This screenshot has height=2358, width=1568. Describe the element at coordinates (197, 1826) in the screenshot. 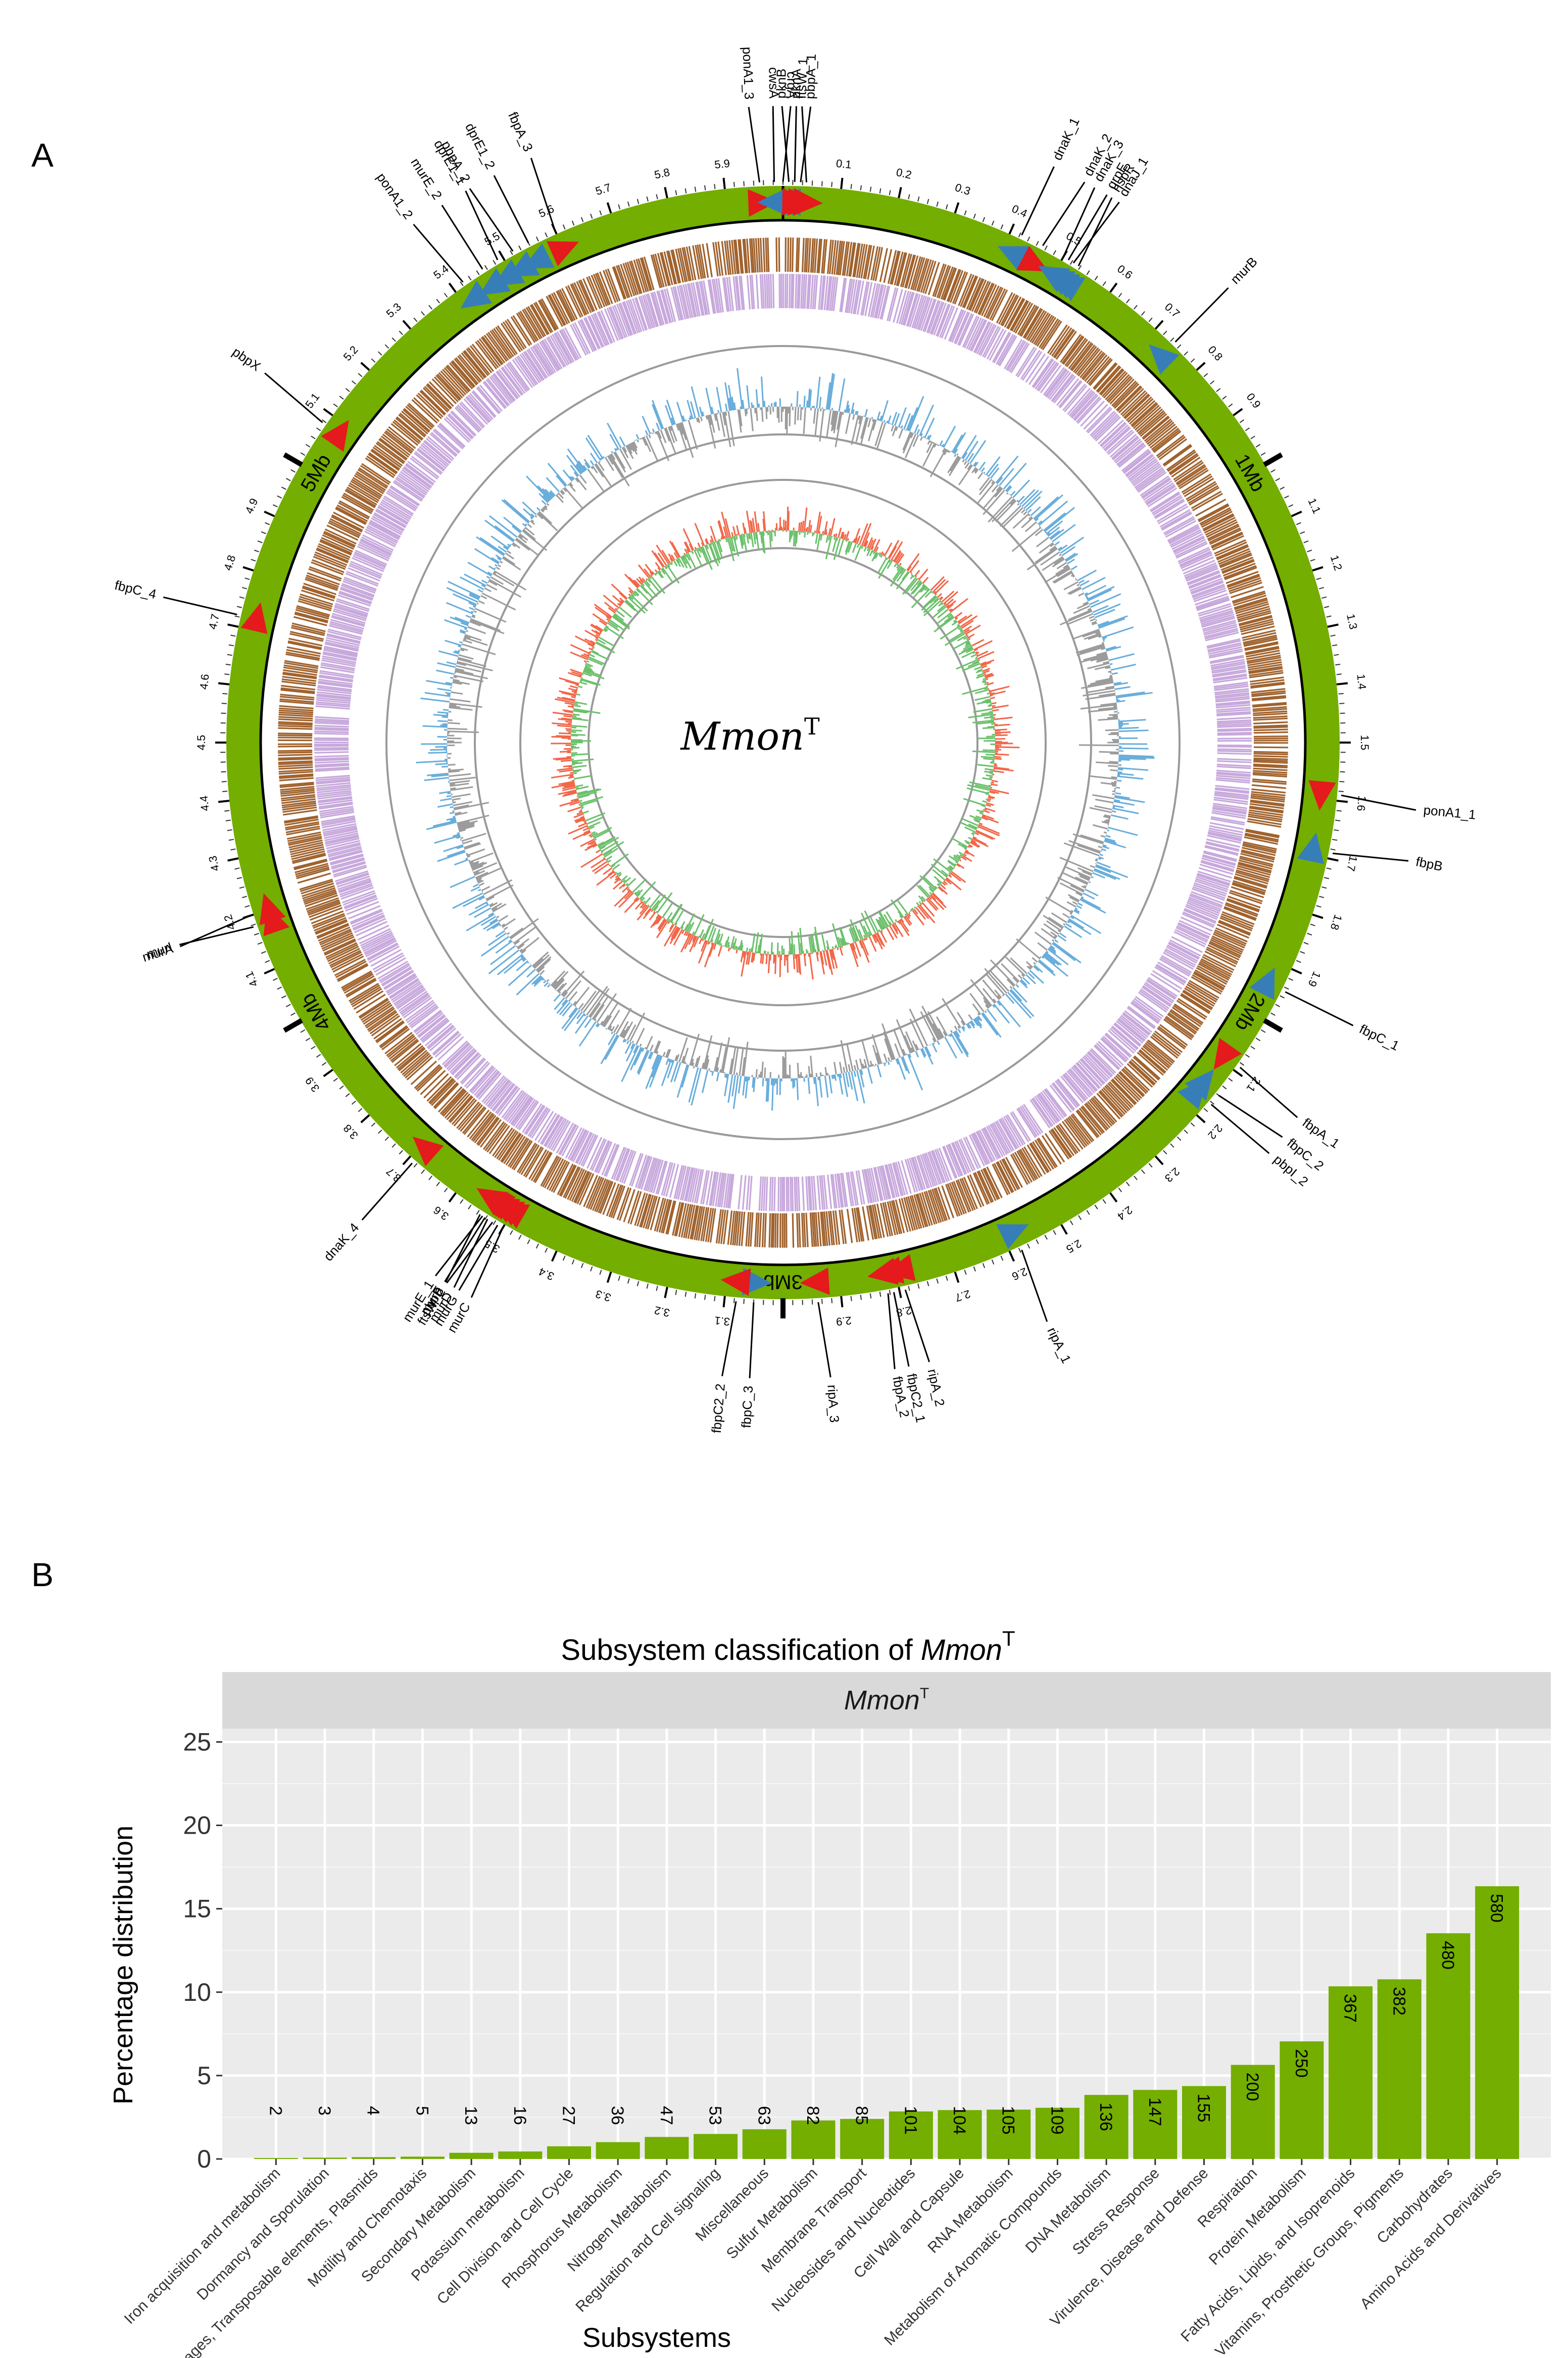

I see `y-tick-label-20: 20` at that location.